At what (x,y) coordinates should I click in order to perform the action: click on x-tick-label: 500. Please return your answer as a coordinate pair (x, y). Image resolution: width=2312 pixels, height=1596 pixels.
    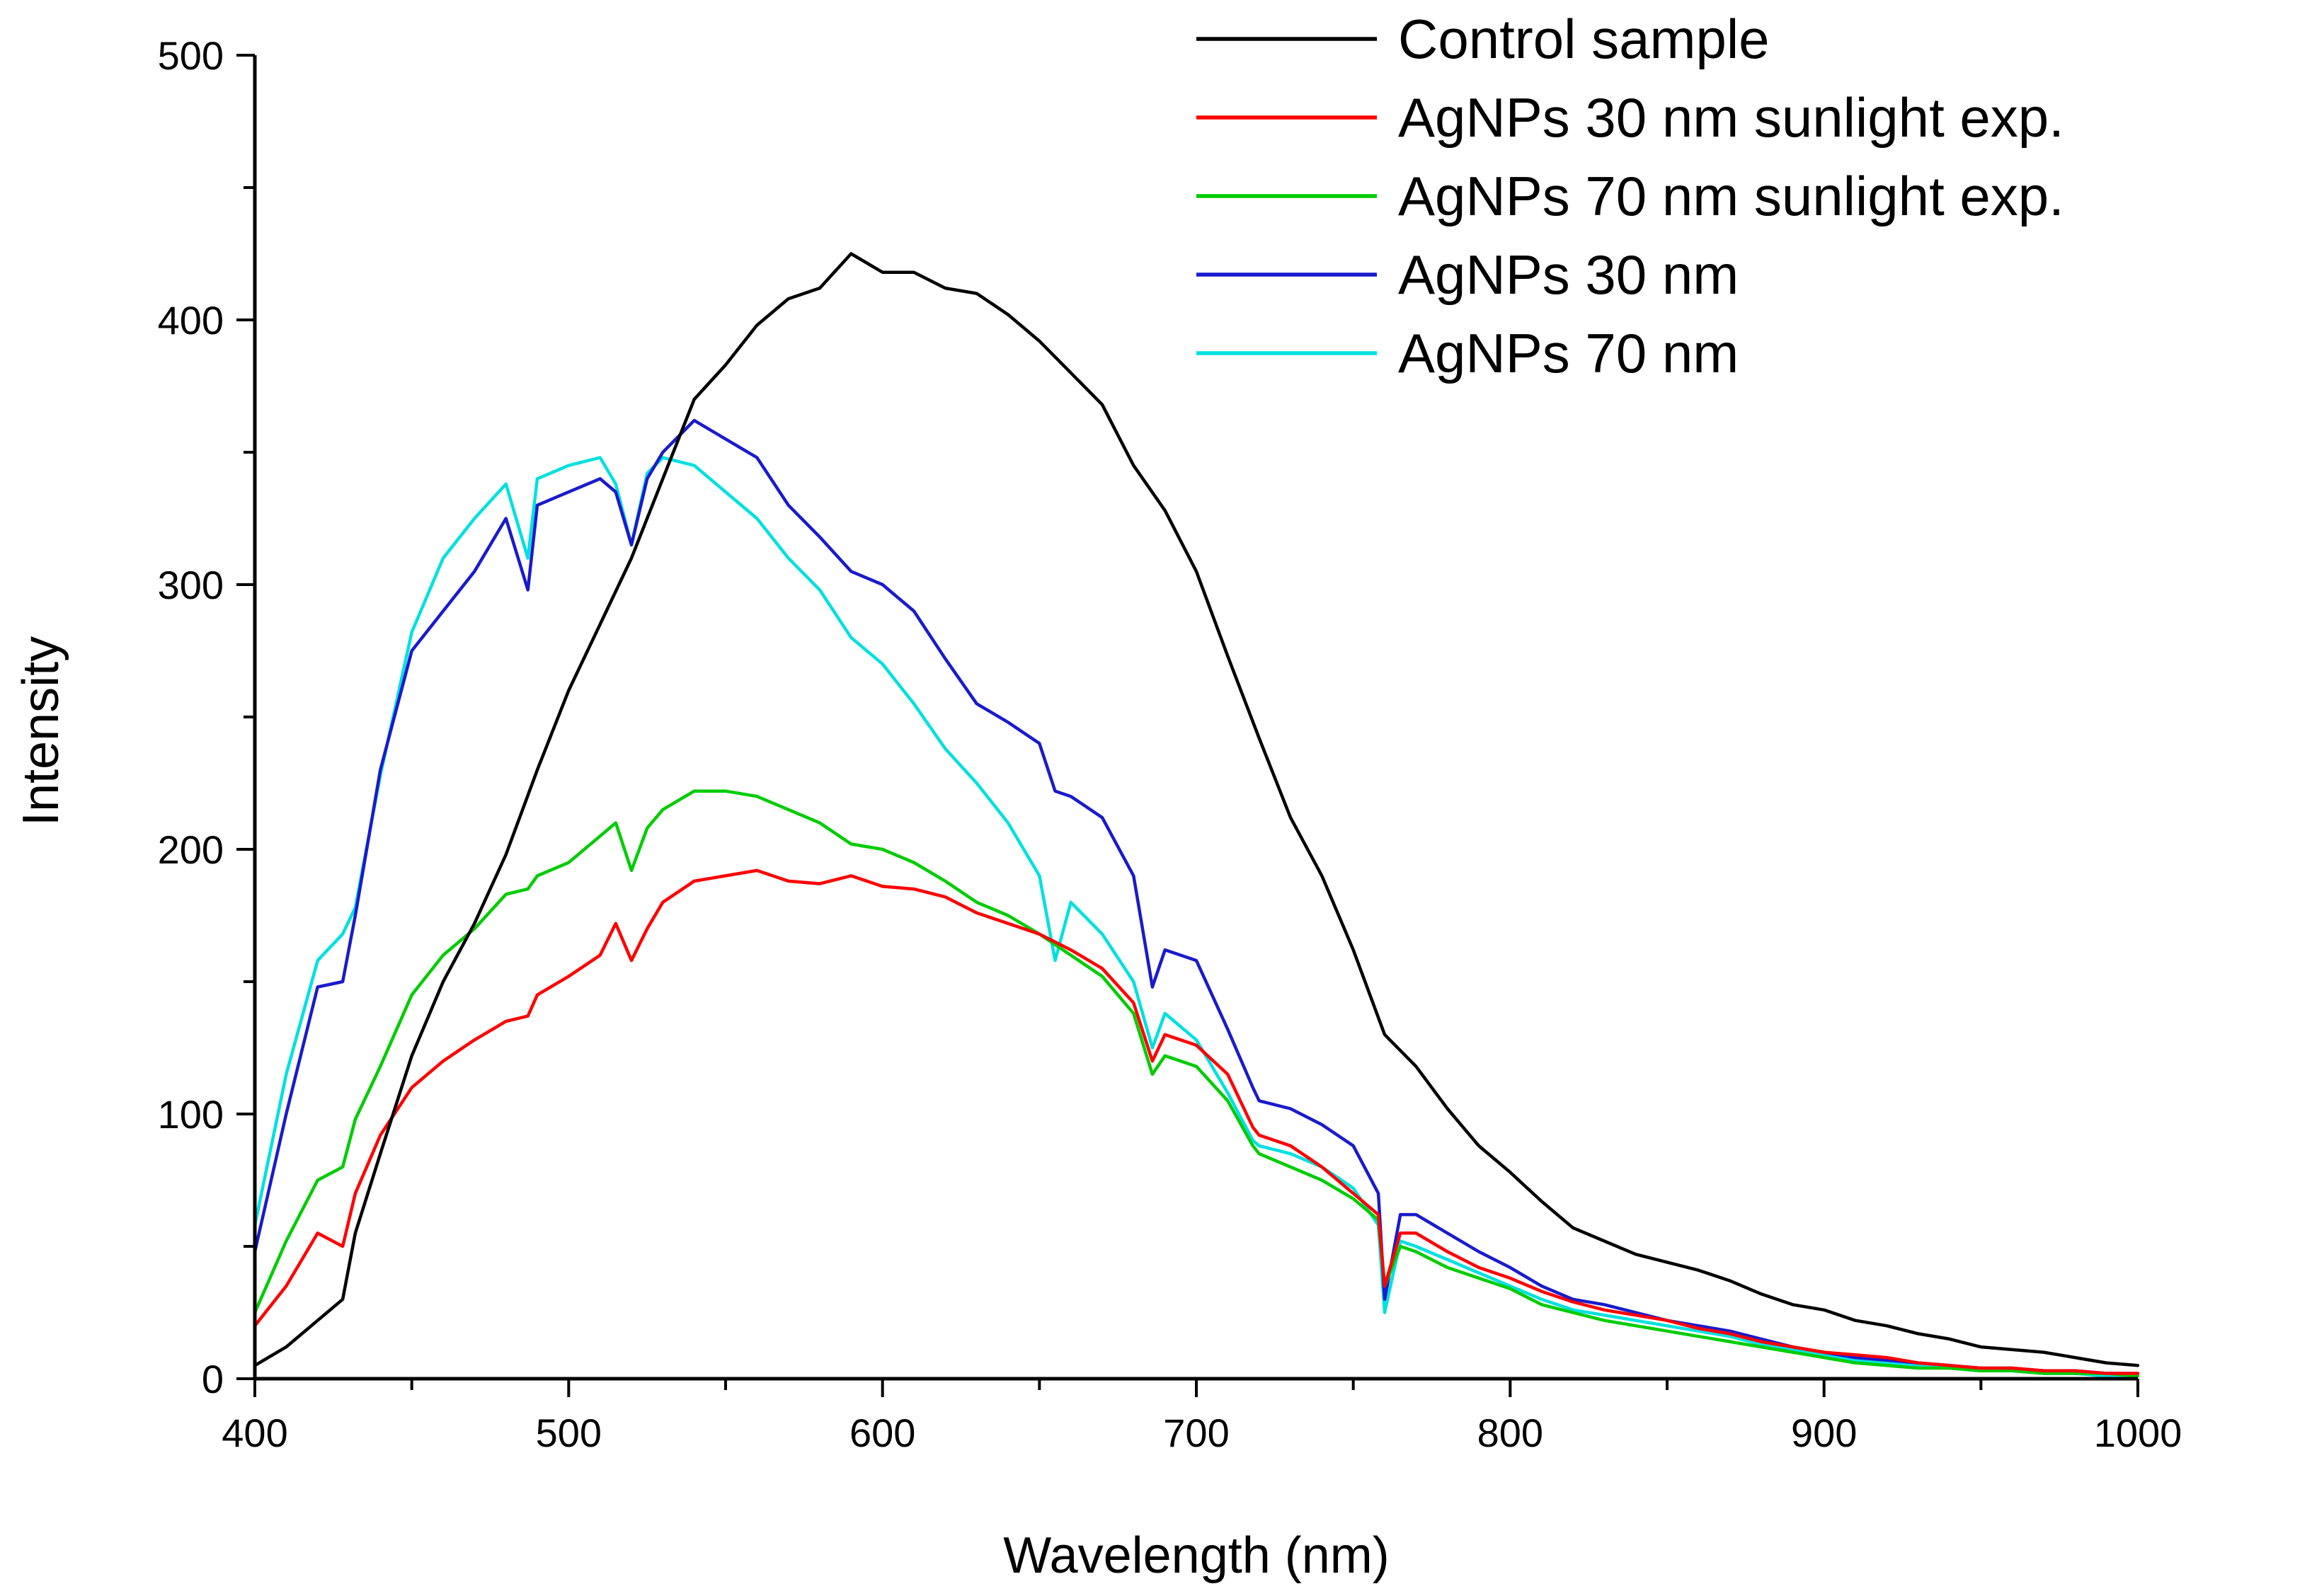
    Looking at the image, I should click on (569, 1433).